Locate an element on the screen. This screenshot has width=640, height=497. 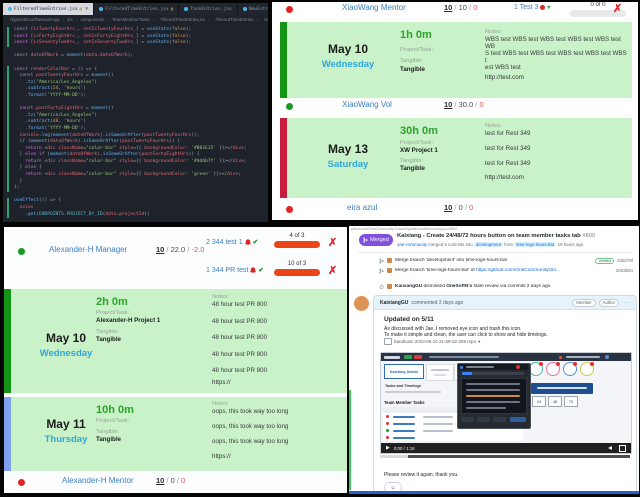
hours-summary: 10 / 22.0 / -2.0 is located at coordinates (180, 249).